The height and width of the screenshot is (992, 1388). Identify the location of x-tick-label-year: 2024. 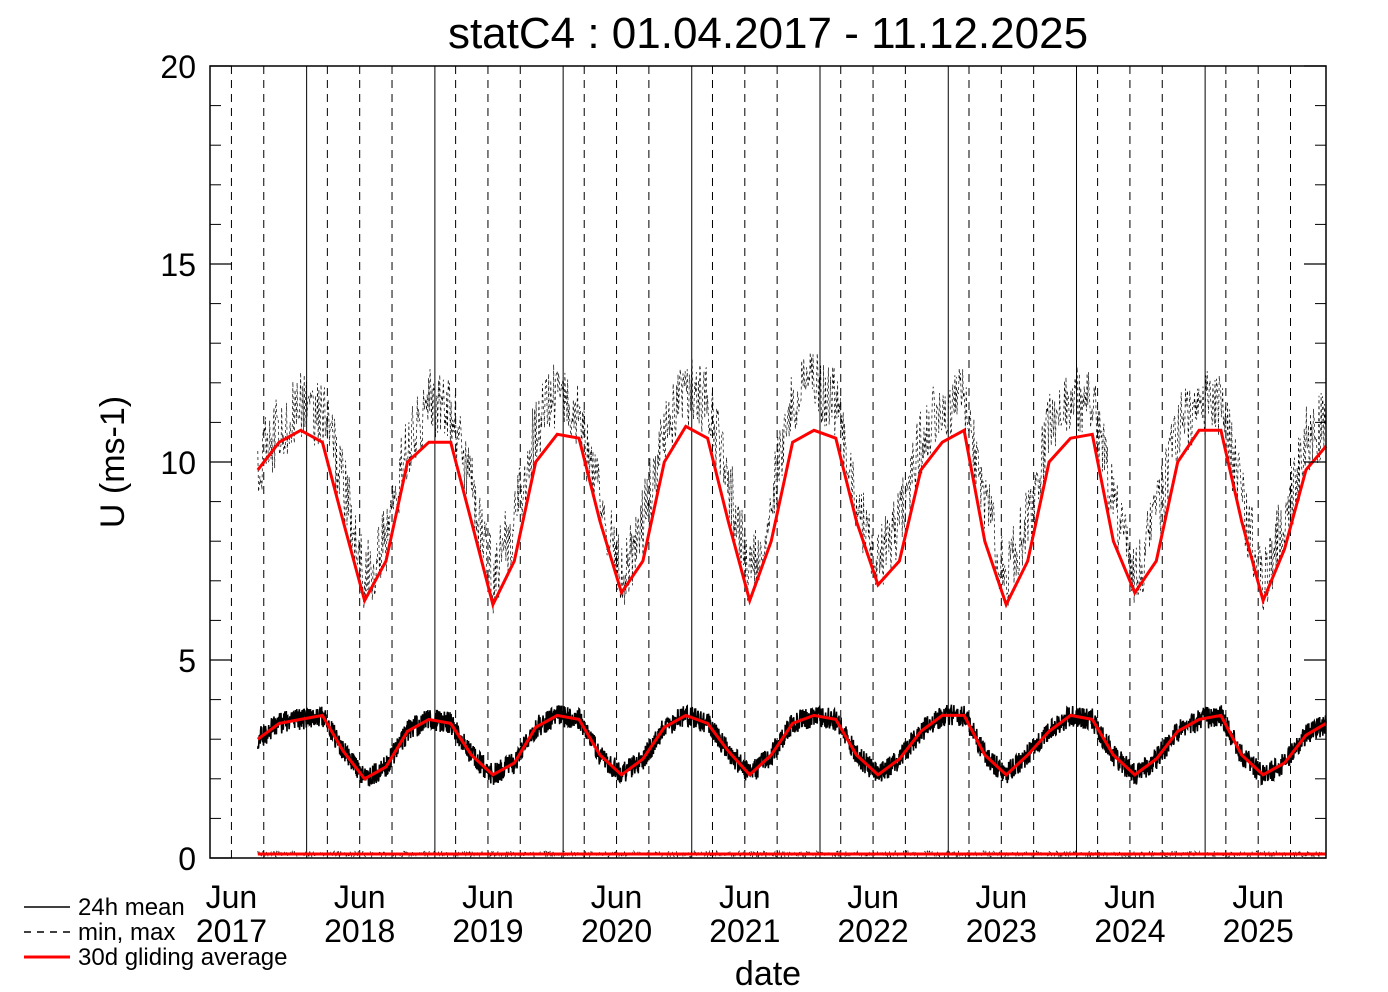
(1129, 931).